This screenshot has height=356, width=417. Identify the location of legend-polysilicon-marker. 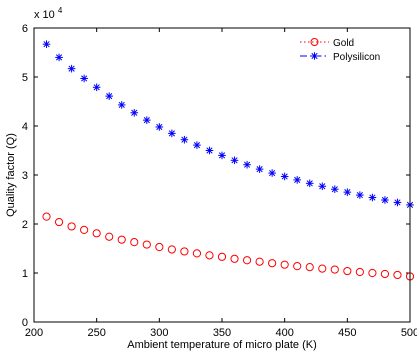
(314, 56).